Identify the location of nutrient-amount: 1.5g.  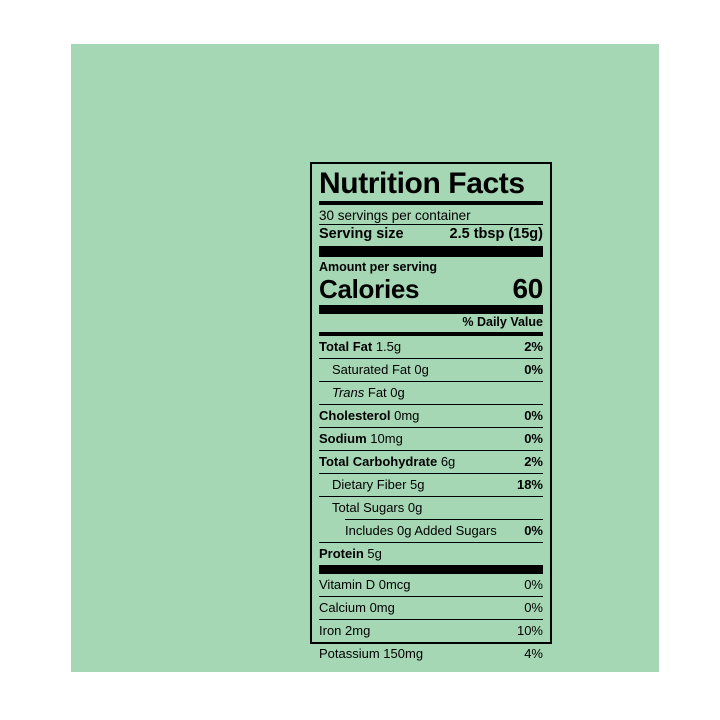
(387, 346).